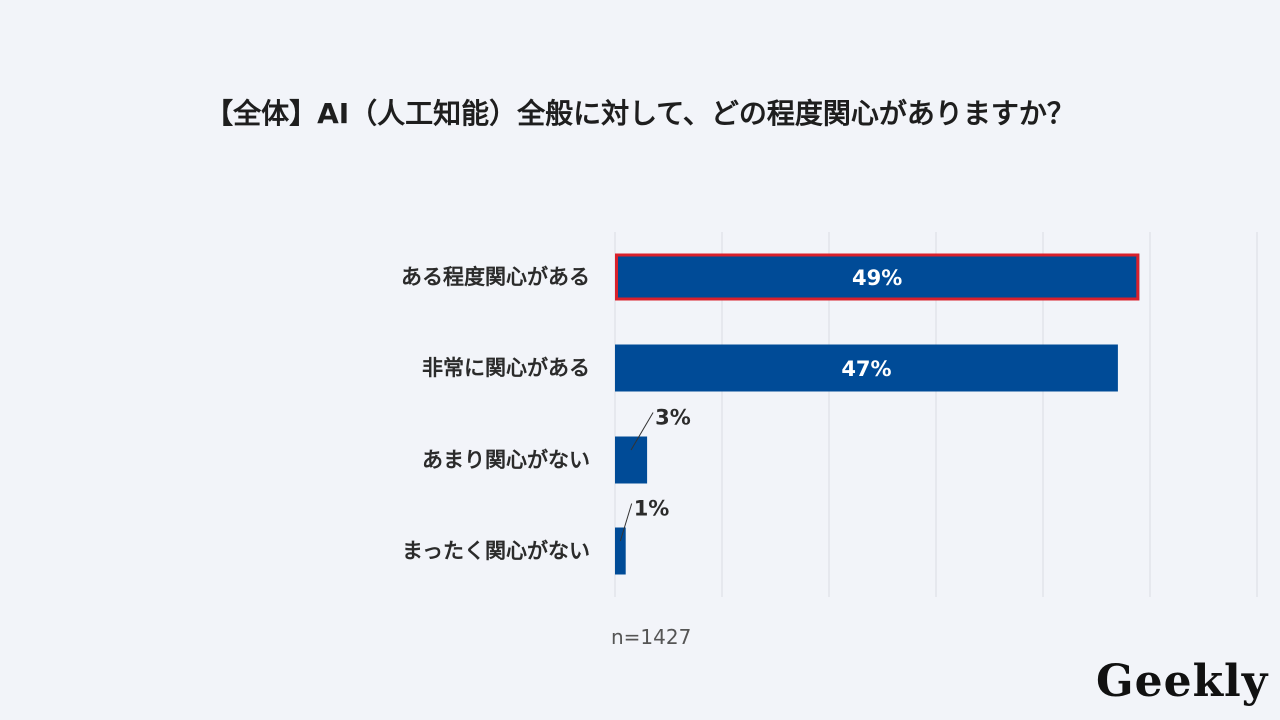  What do you see at coordinates (496, 551) in the screenshot?
I see `category-label: まったく関心がない` at bounding box center [496, 551].